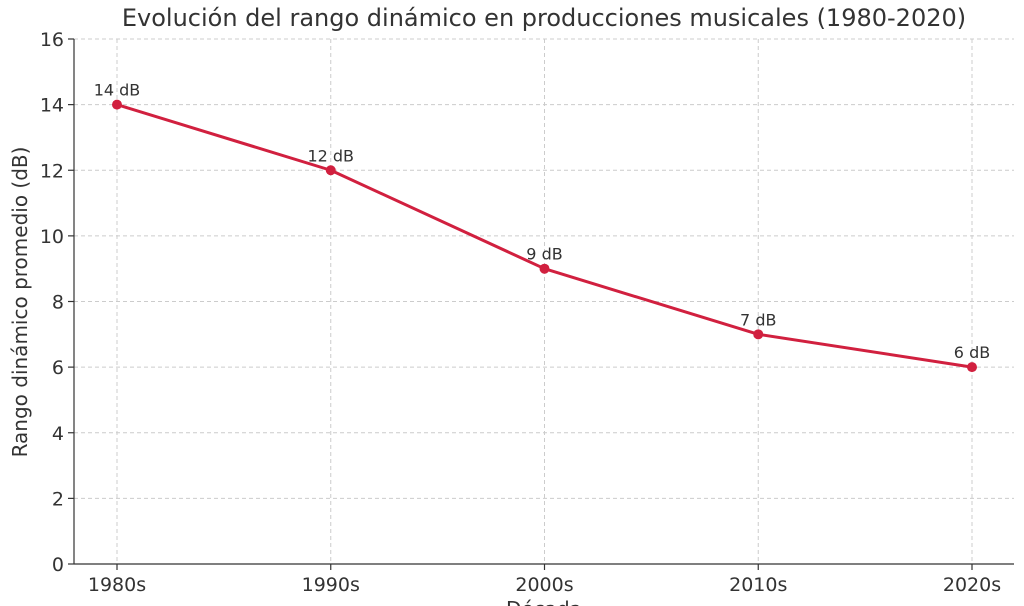 Image resolution: width=1024 pixels, height=606 pixels. Describe the element at coordinates (58, 434) in the screenshot. I see `y-tick-label: 4` at that location.